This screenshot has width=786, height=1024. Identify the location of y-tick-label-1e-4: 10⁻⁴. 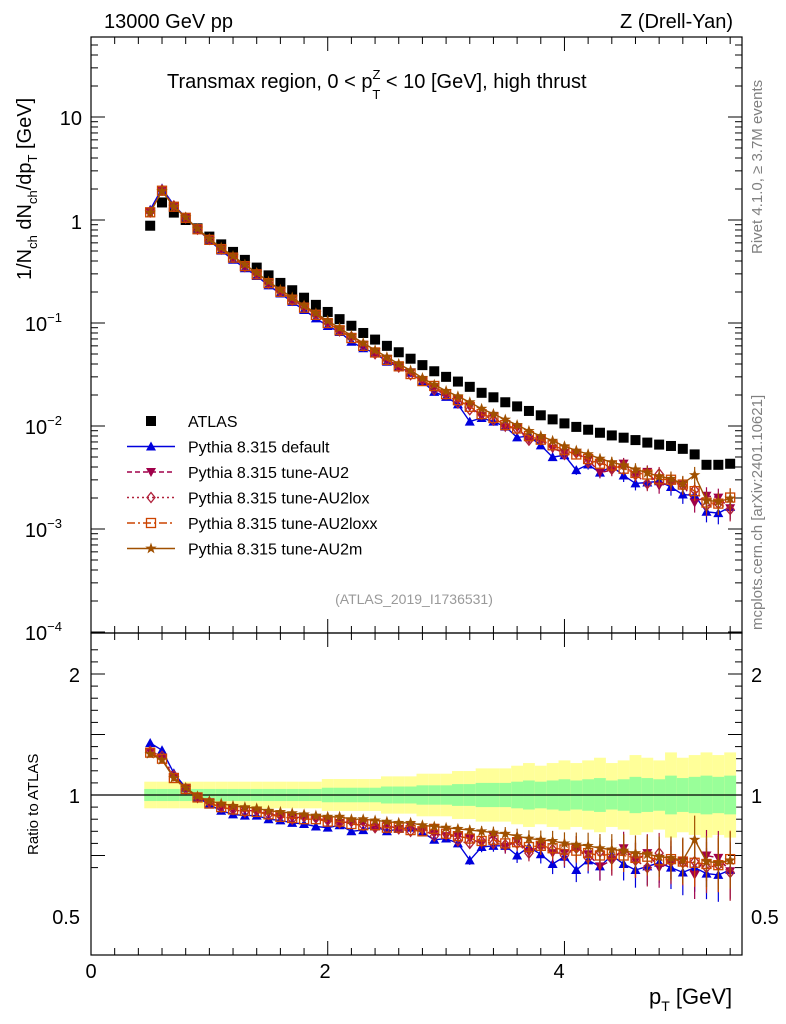
(43, 632).